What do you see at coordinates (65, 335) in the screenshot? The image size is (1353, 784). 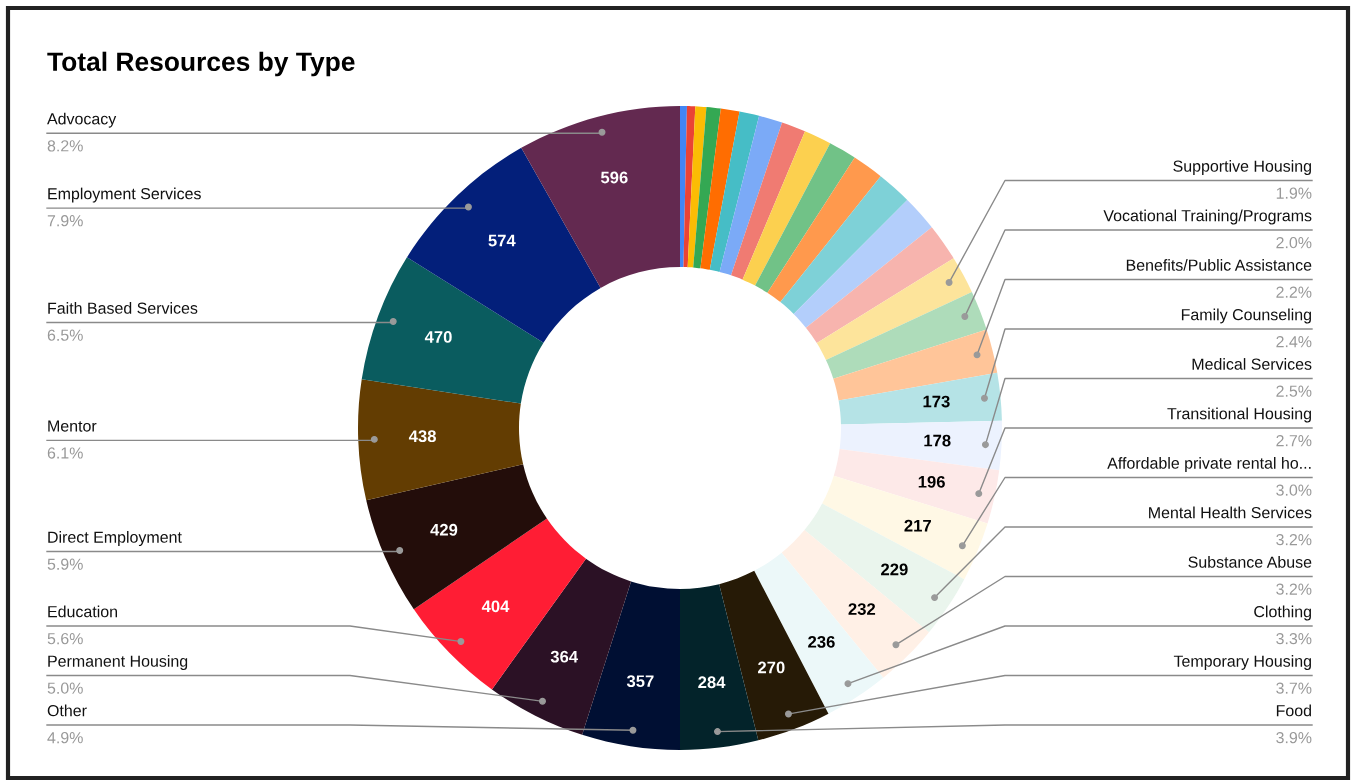 I see `text: 6.5%` at bounding box center [65, 335].